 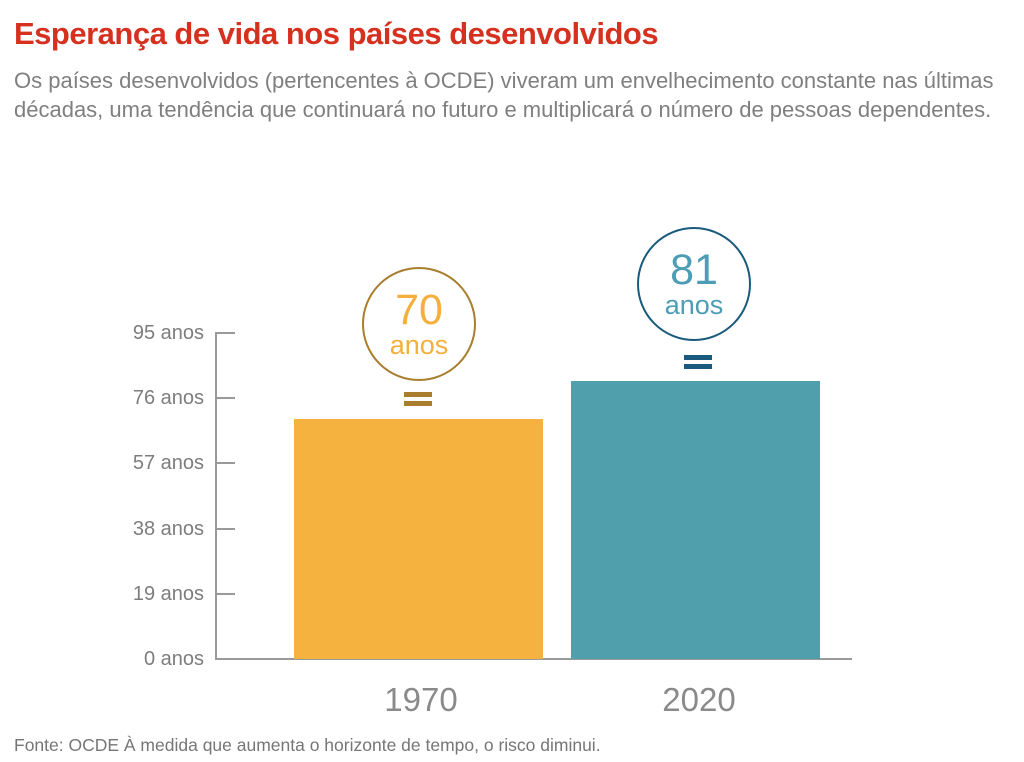 What do you see at coordinates (168, 529) in the screenshot?
I see `y-tick-label: 38 anos` at bounding box center [168, 529].